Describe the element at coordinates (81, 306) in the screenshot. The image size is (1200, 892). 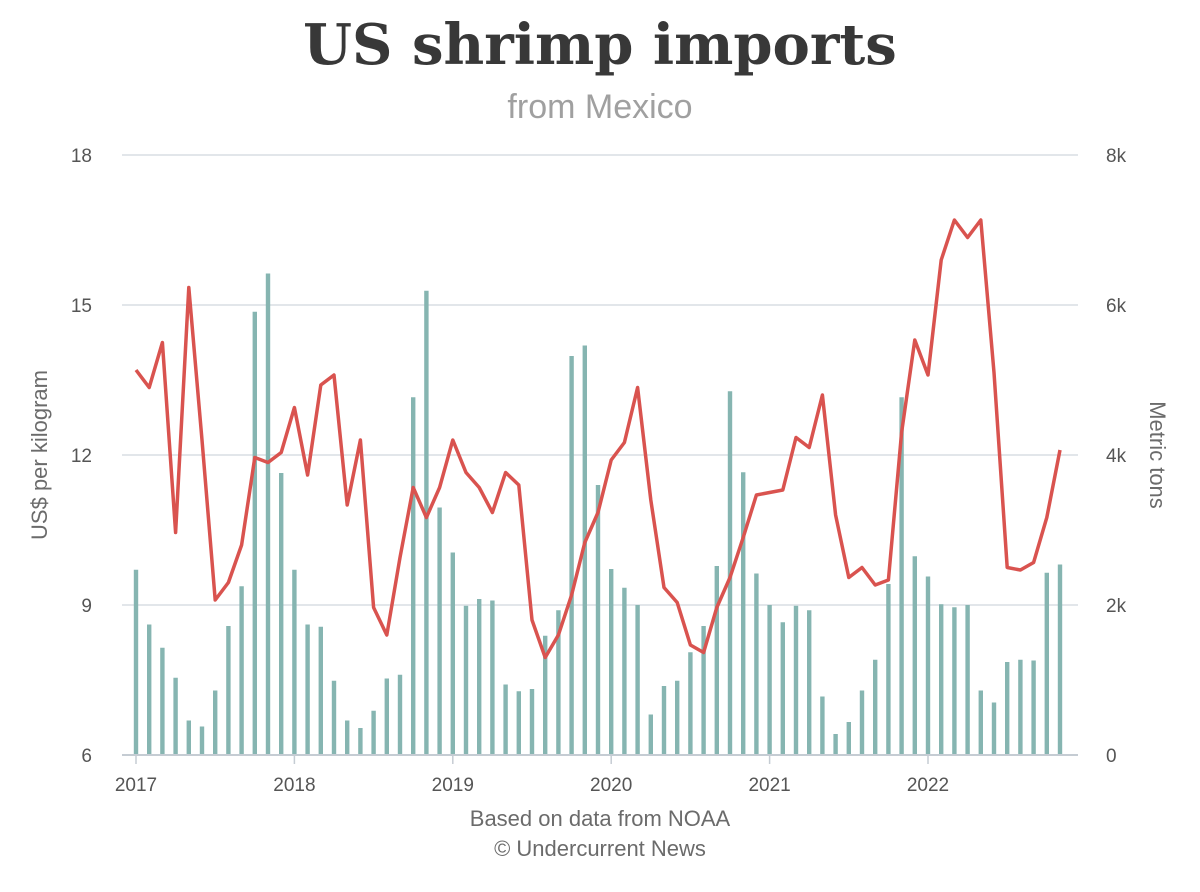
I see `y-left-tick-label: 15` at that location.